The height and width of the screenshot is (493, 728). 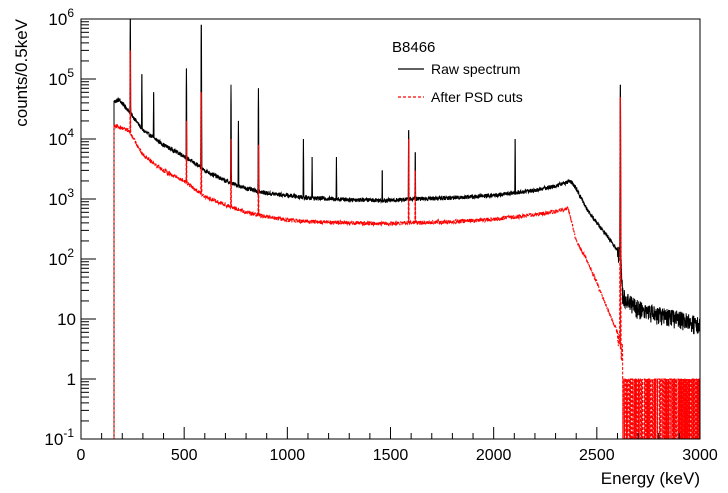 I want to click on y-tick-label: 10⁶, so click(x=61, y=17).